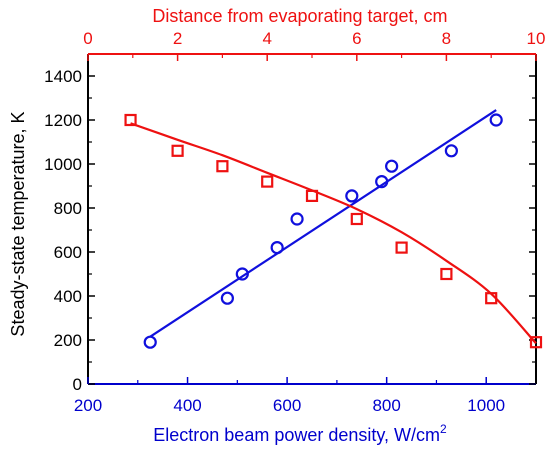 The width and height of the screenshot is (550, 449). I want to click on bottom-tick-label: 600, so click(287, 405).